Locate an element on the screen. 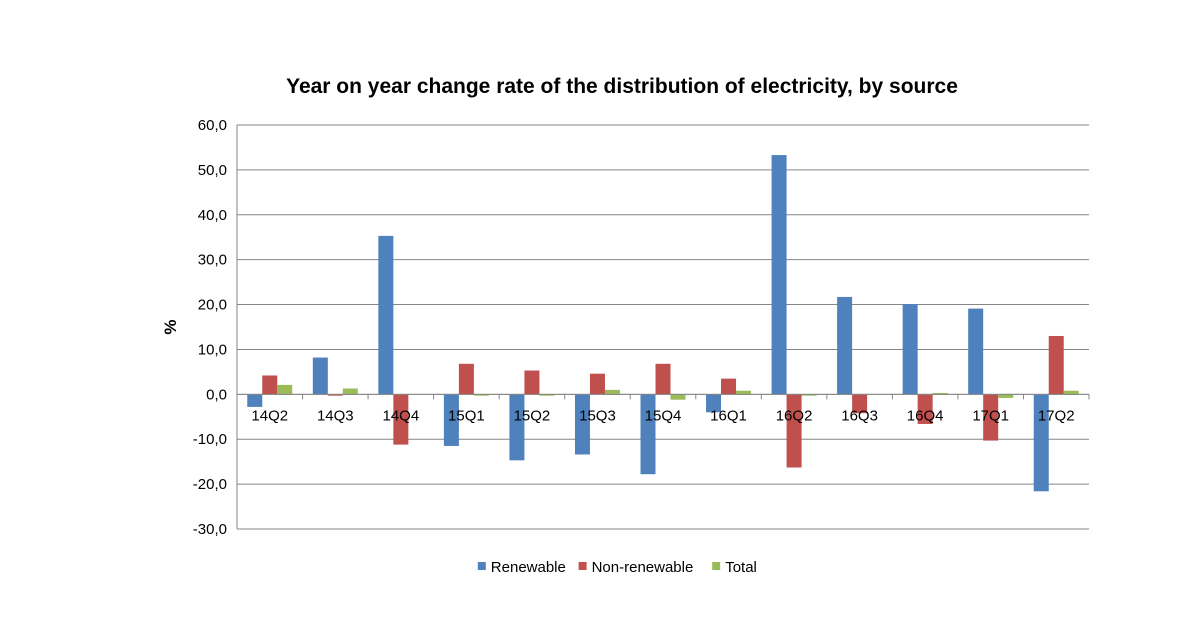  x-tick-label: 16Q1 is located at coordinates (728, 415).